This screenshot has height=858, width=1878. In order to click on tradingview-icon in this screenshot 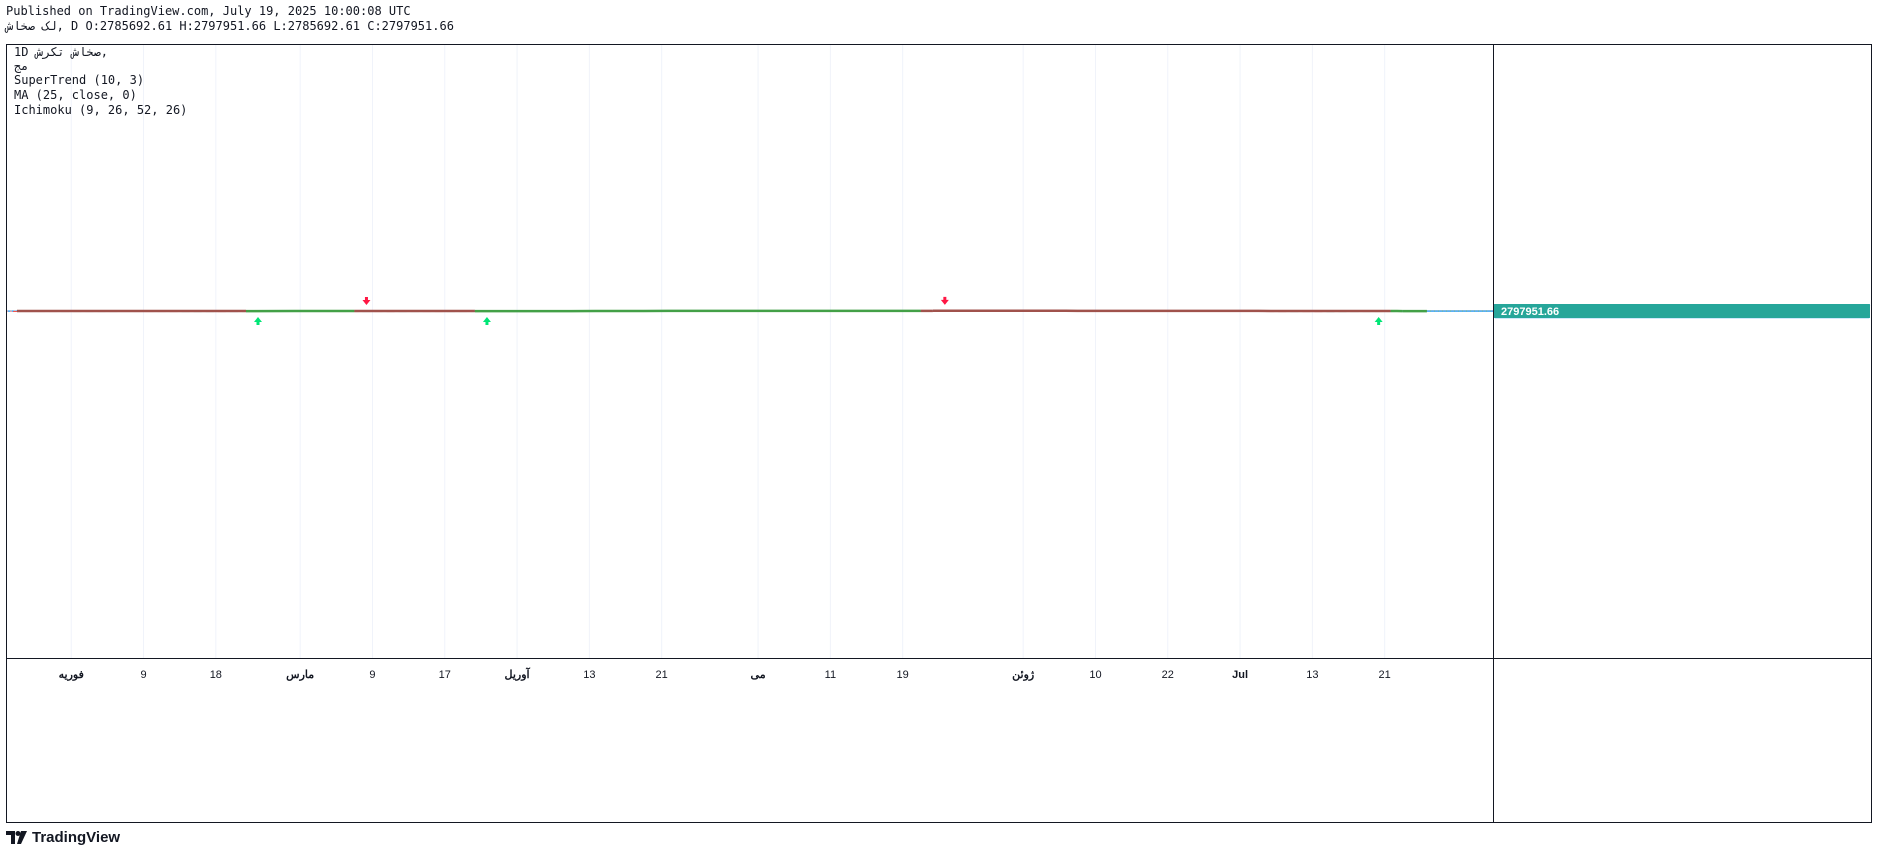, I will do `click(16, 837)`.